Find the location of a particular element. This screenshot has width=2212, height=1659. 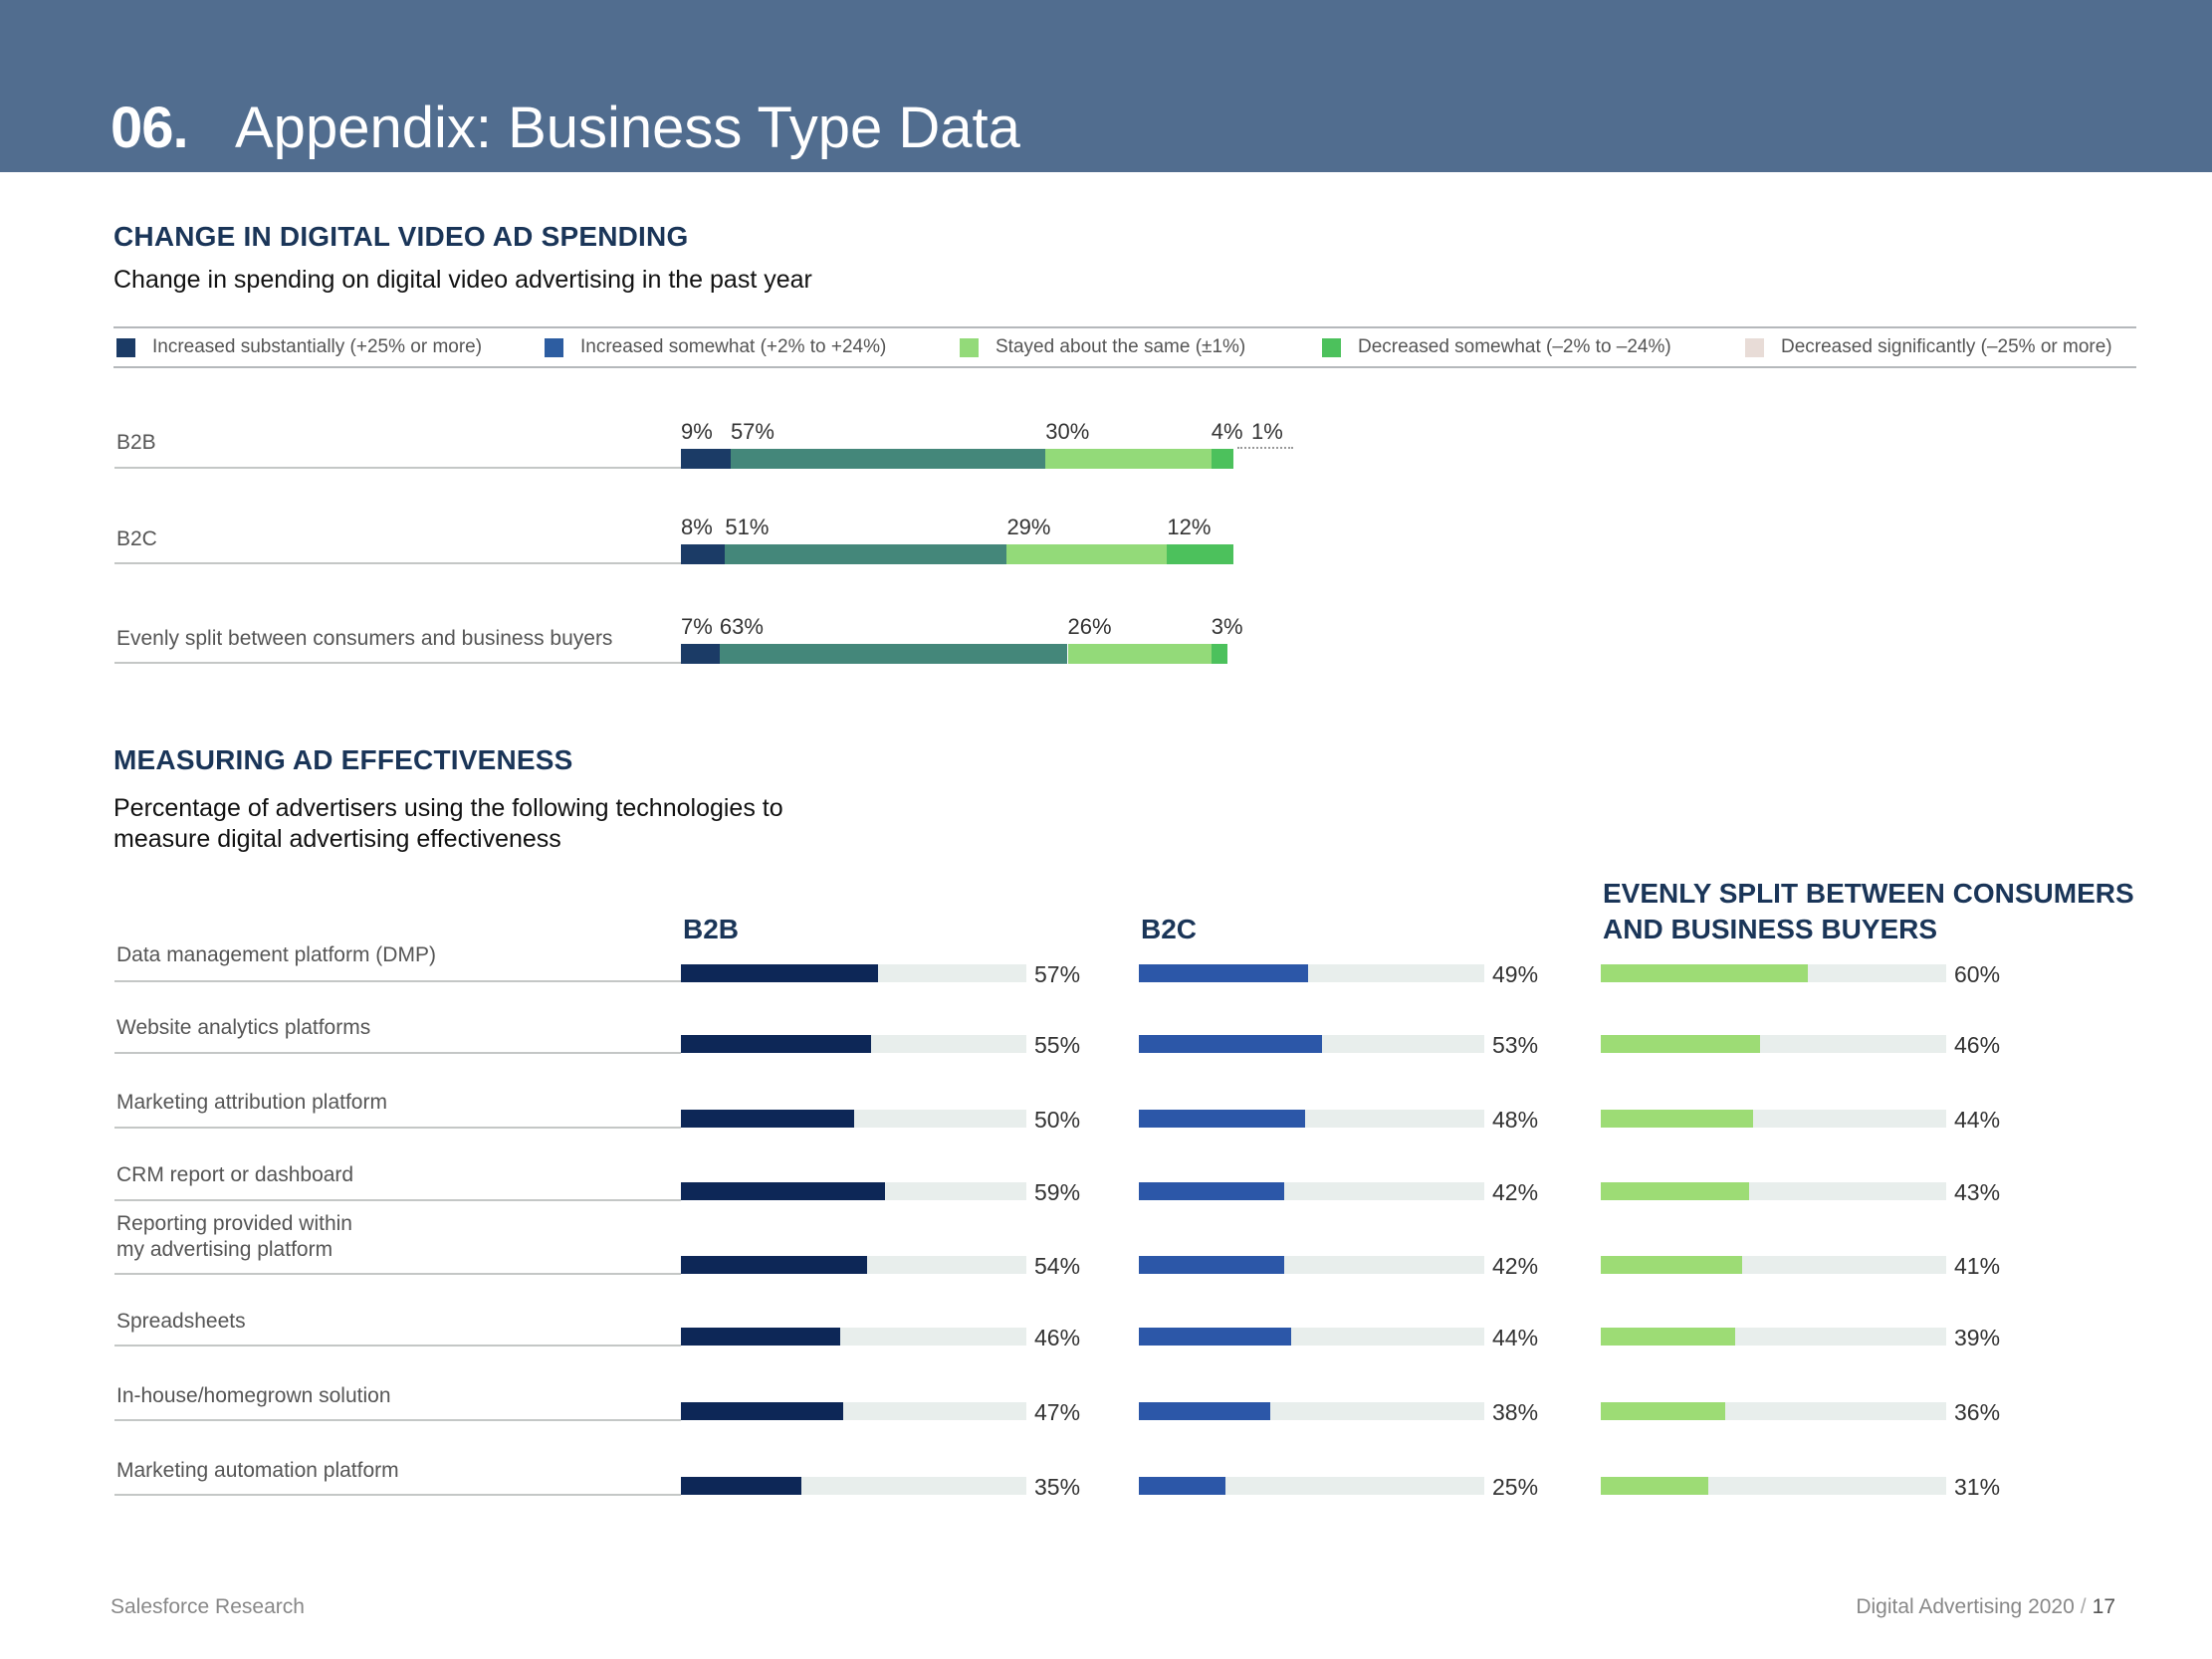

value-label: 41% is located at coordinates (1977, 1266).